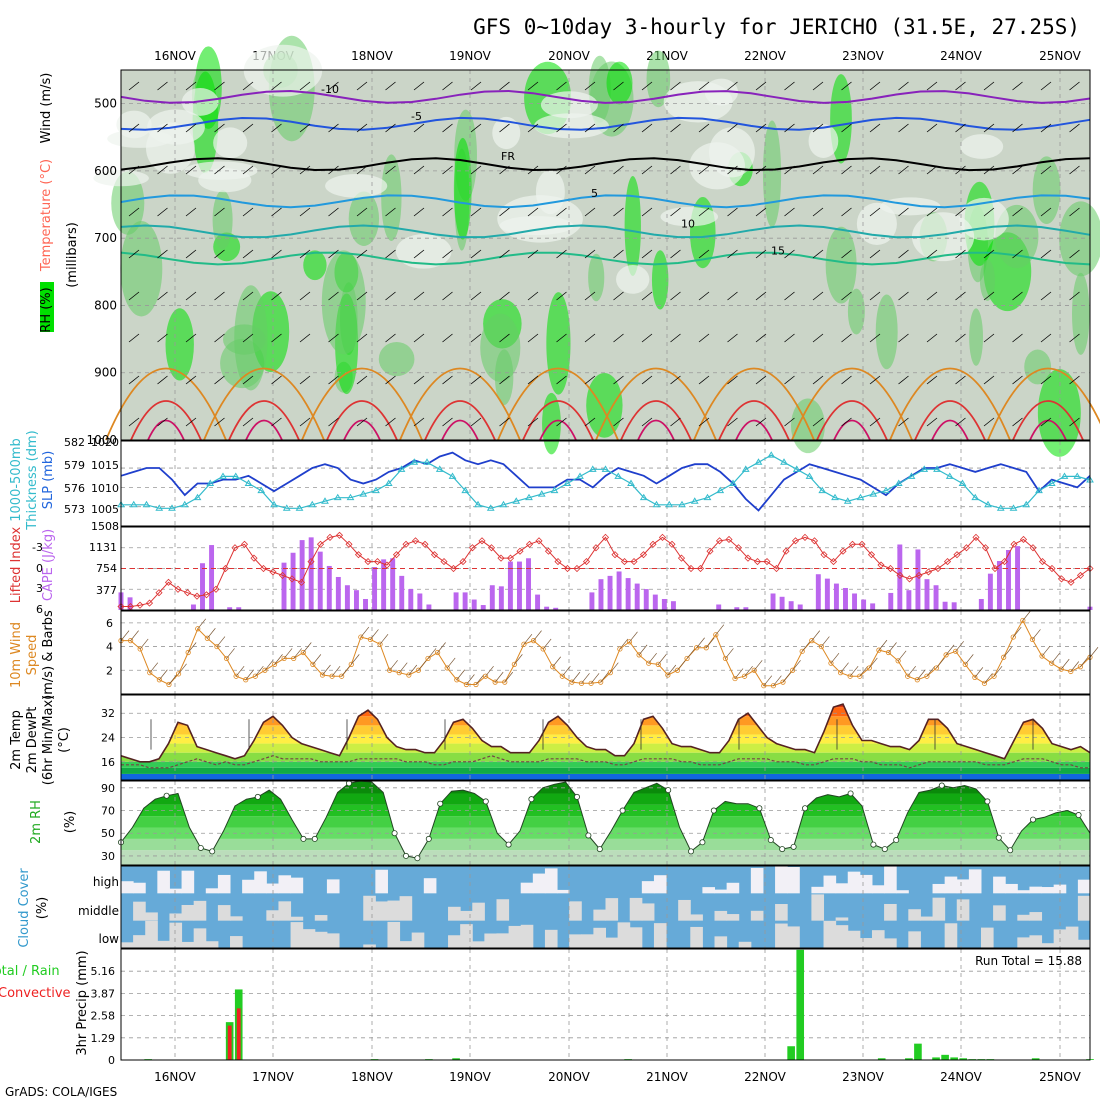  What do you see at coordinates (108, 762) in the screenshot?
I see `y-tick-temp: 16` at bounding box center [108, 762].